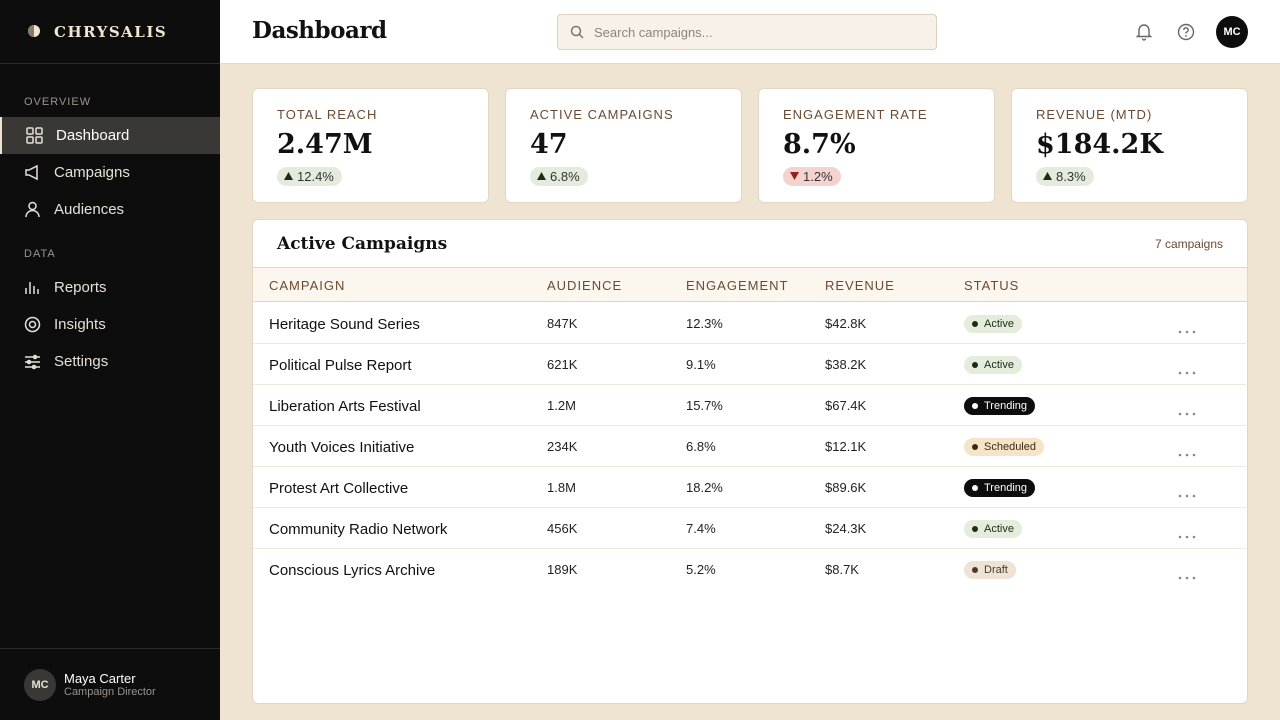  I want to click on campaign-name: Youth Voices Initiative, so click(342, 447).